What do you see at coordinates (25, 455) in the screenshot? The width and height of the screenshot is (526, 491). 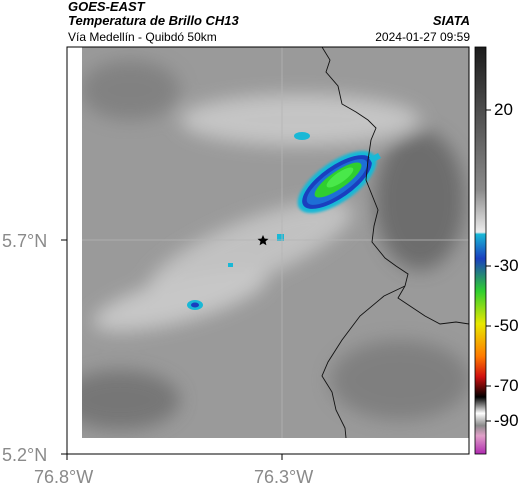 I see `lat-tick-label-5-2: 5.2°N` at bounding box center [25, 455].